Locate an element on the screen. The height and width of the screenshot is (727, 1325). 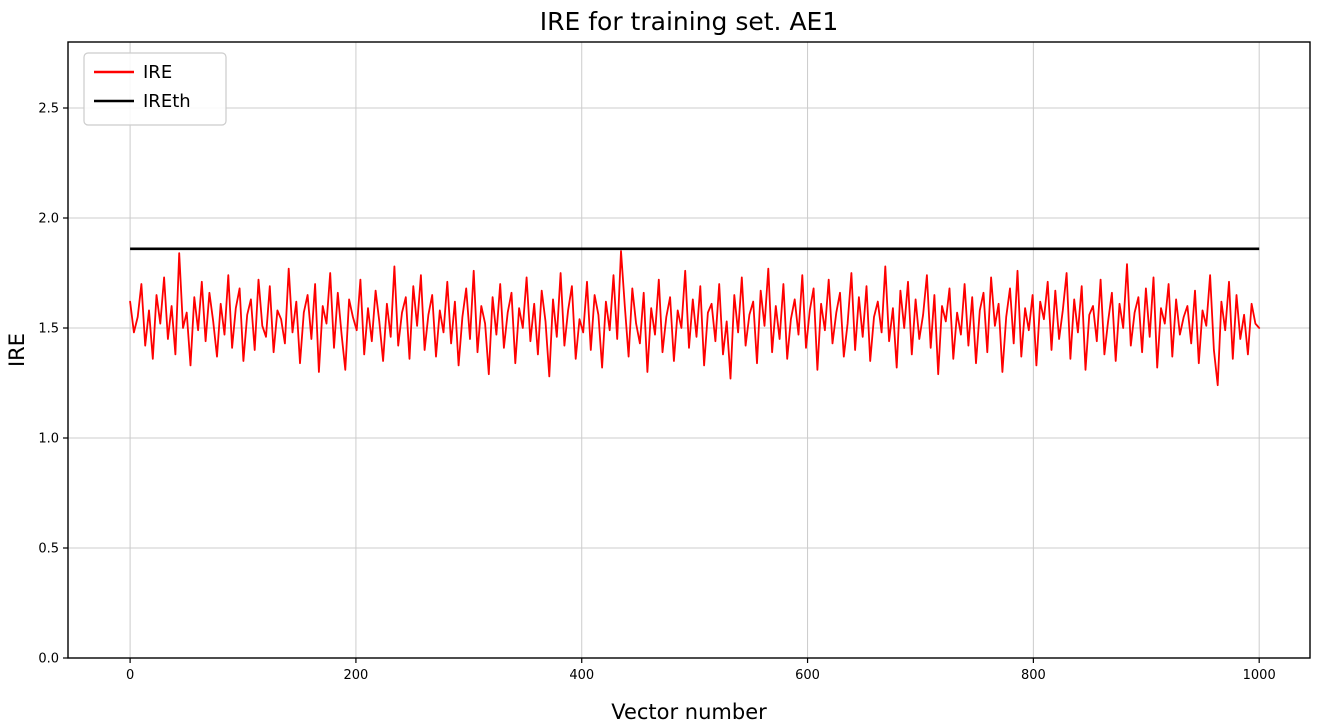
x-tick-label: 1000 is located at coordinates (1259, 675).